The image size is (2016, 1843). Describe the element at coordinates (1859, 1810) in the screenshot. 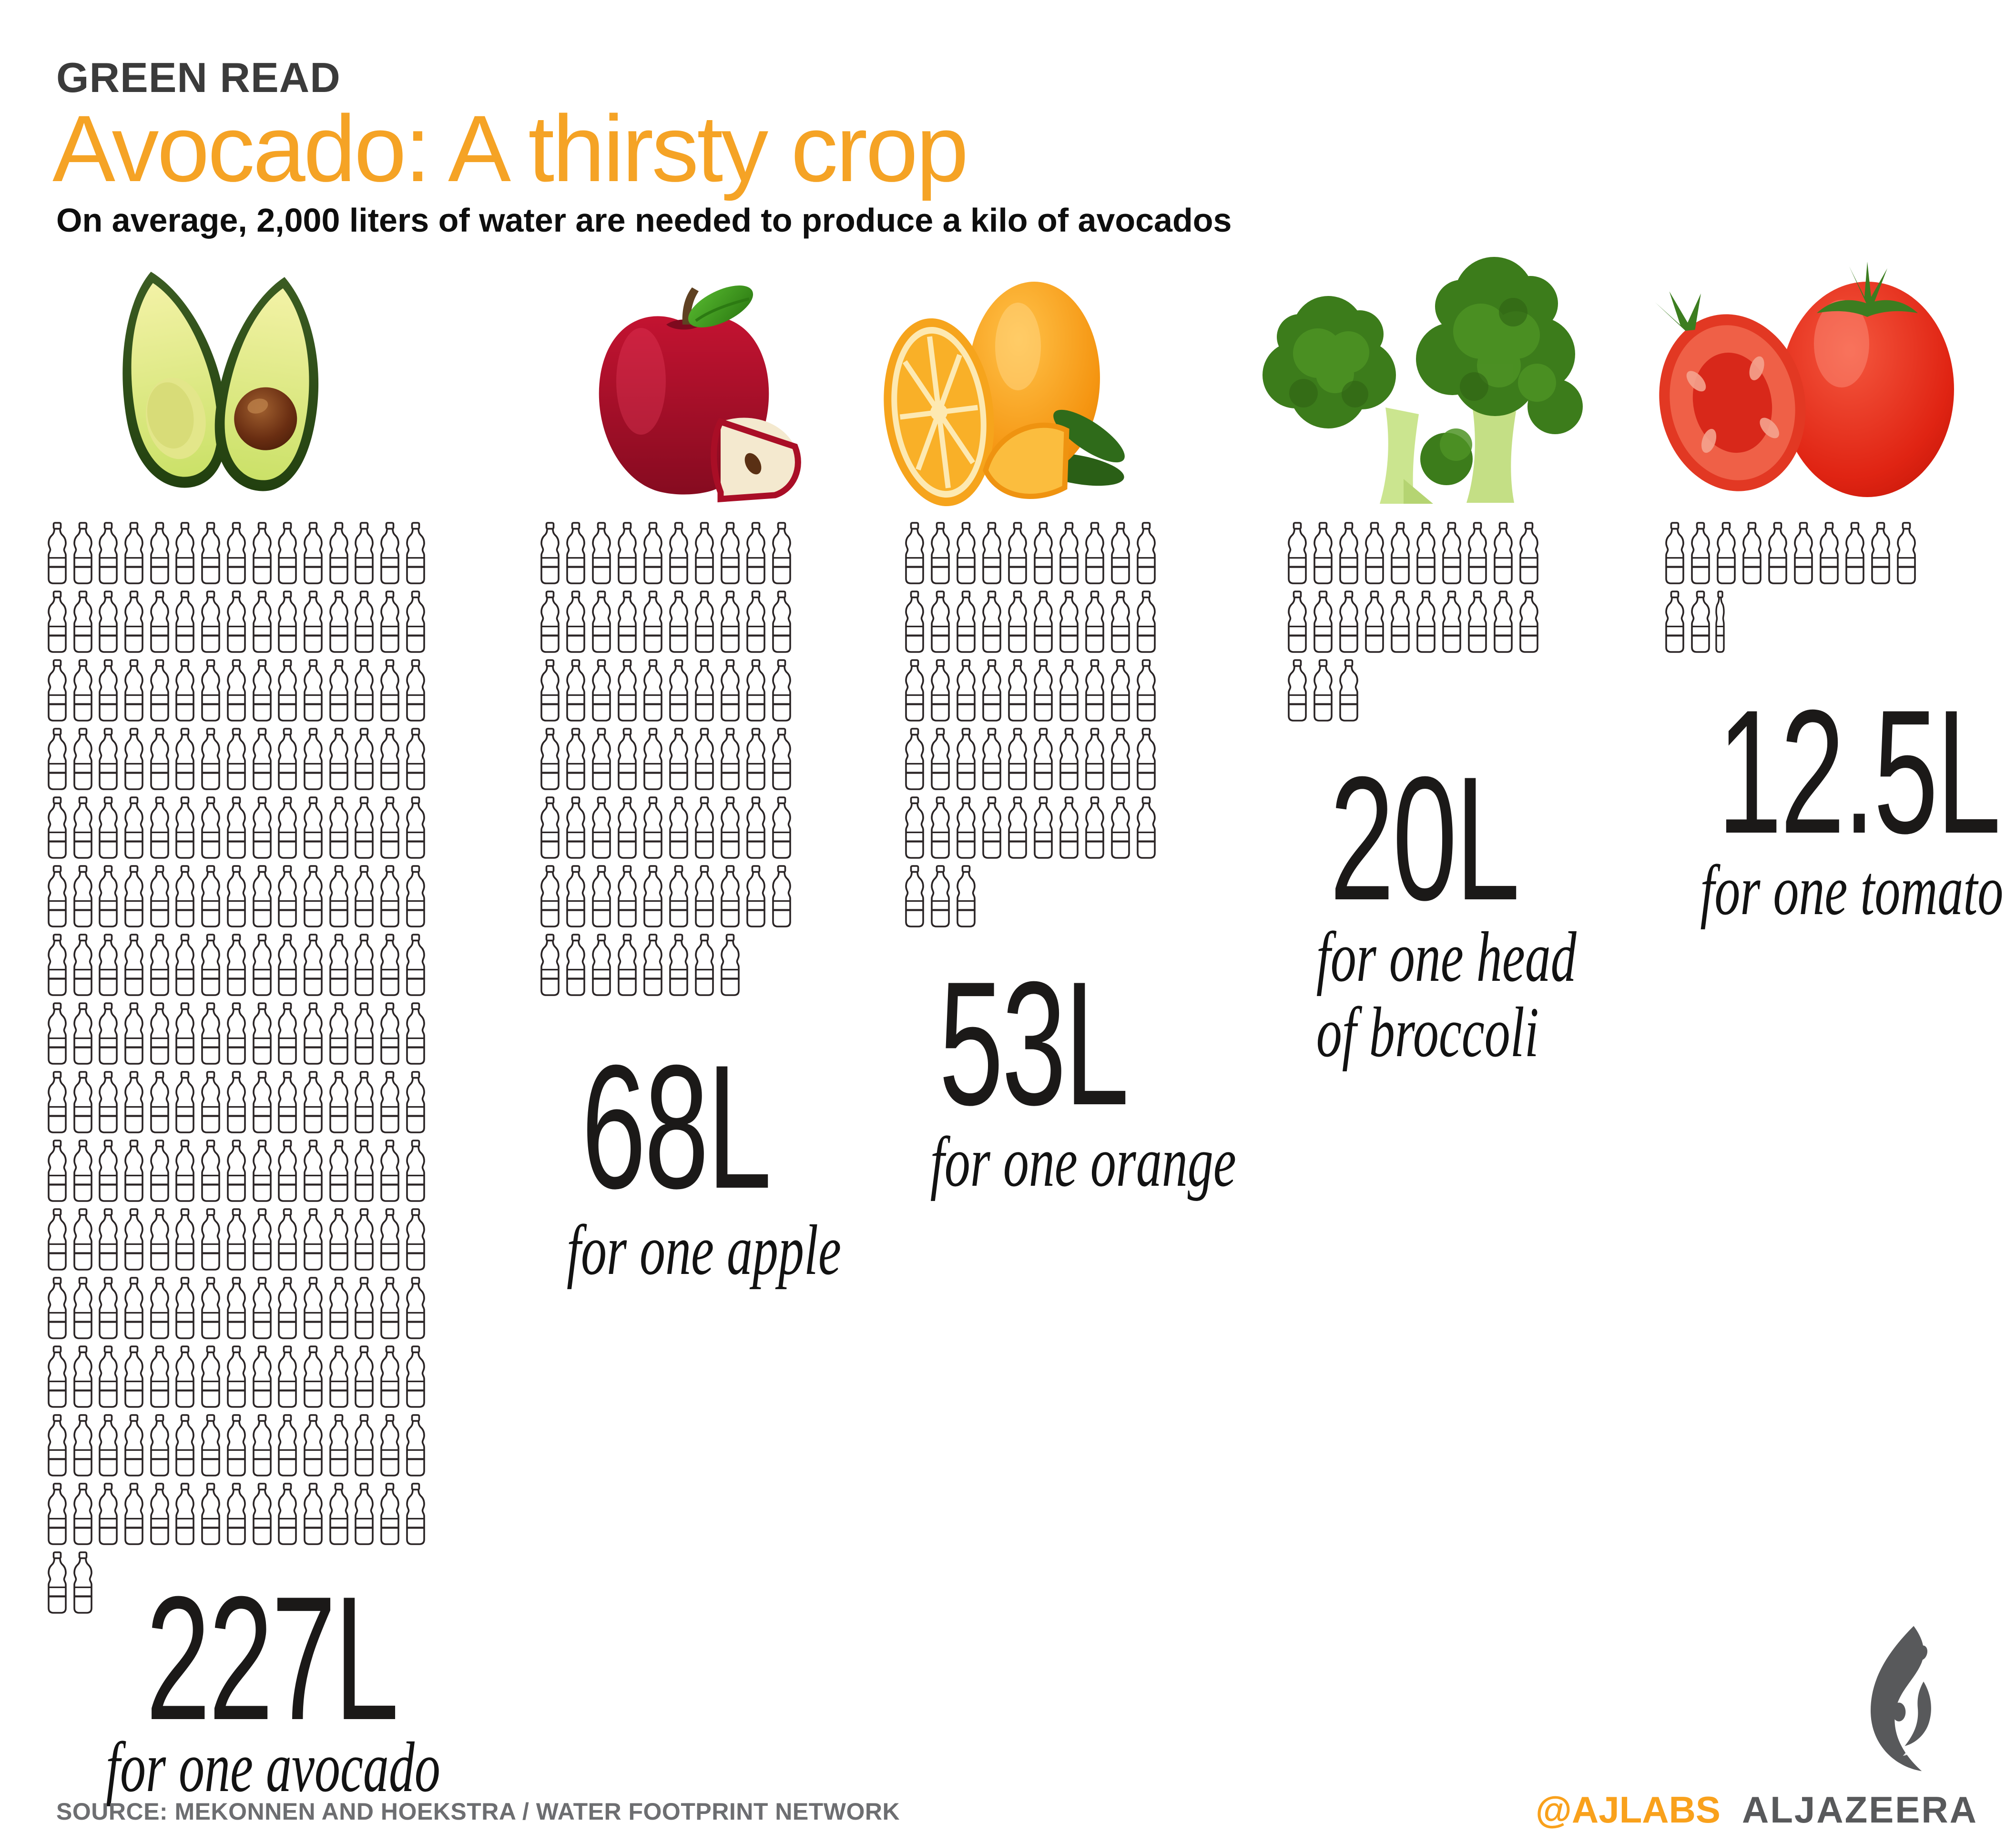

I see `aljazeera-wordmark: ALJAZEERA` at that location.